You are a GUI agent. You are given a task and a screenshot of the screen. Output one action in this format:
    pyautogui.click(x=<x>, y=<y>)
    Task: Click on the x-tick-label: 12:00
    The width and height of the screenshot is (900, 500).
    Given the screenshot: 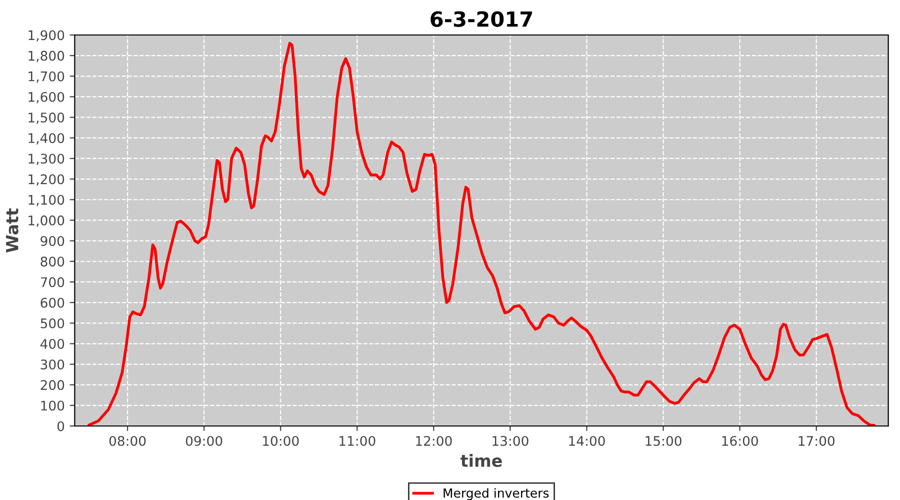 What is the action you would take?
    pyautogui.click(x=434, y=441)
    